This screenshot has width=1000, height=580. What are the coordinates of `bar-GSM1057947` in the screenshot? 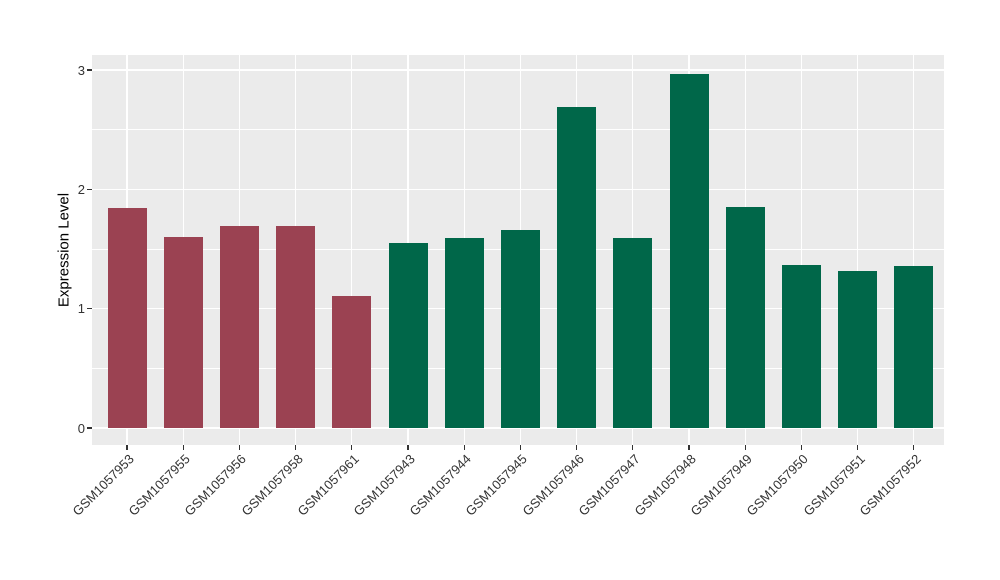 It's located at (633, 333).